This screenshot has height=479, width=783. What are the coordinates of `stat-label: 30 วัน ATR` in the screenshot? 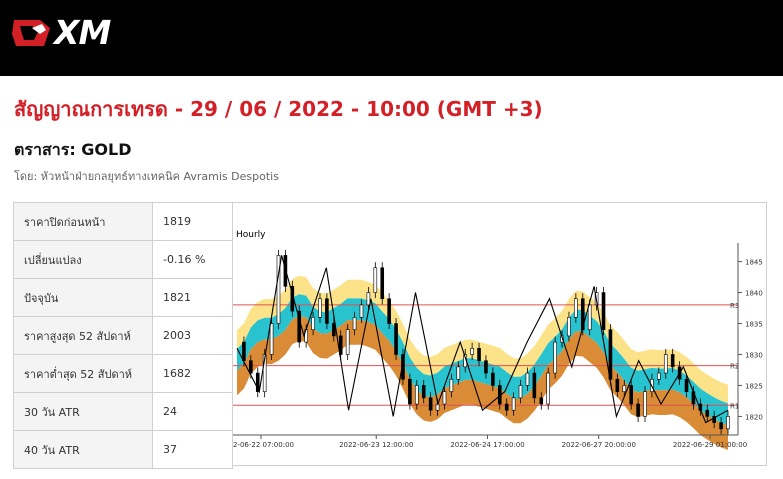 It's located at (83, 411).